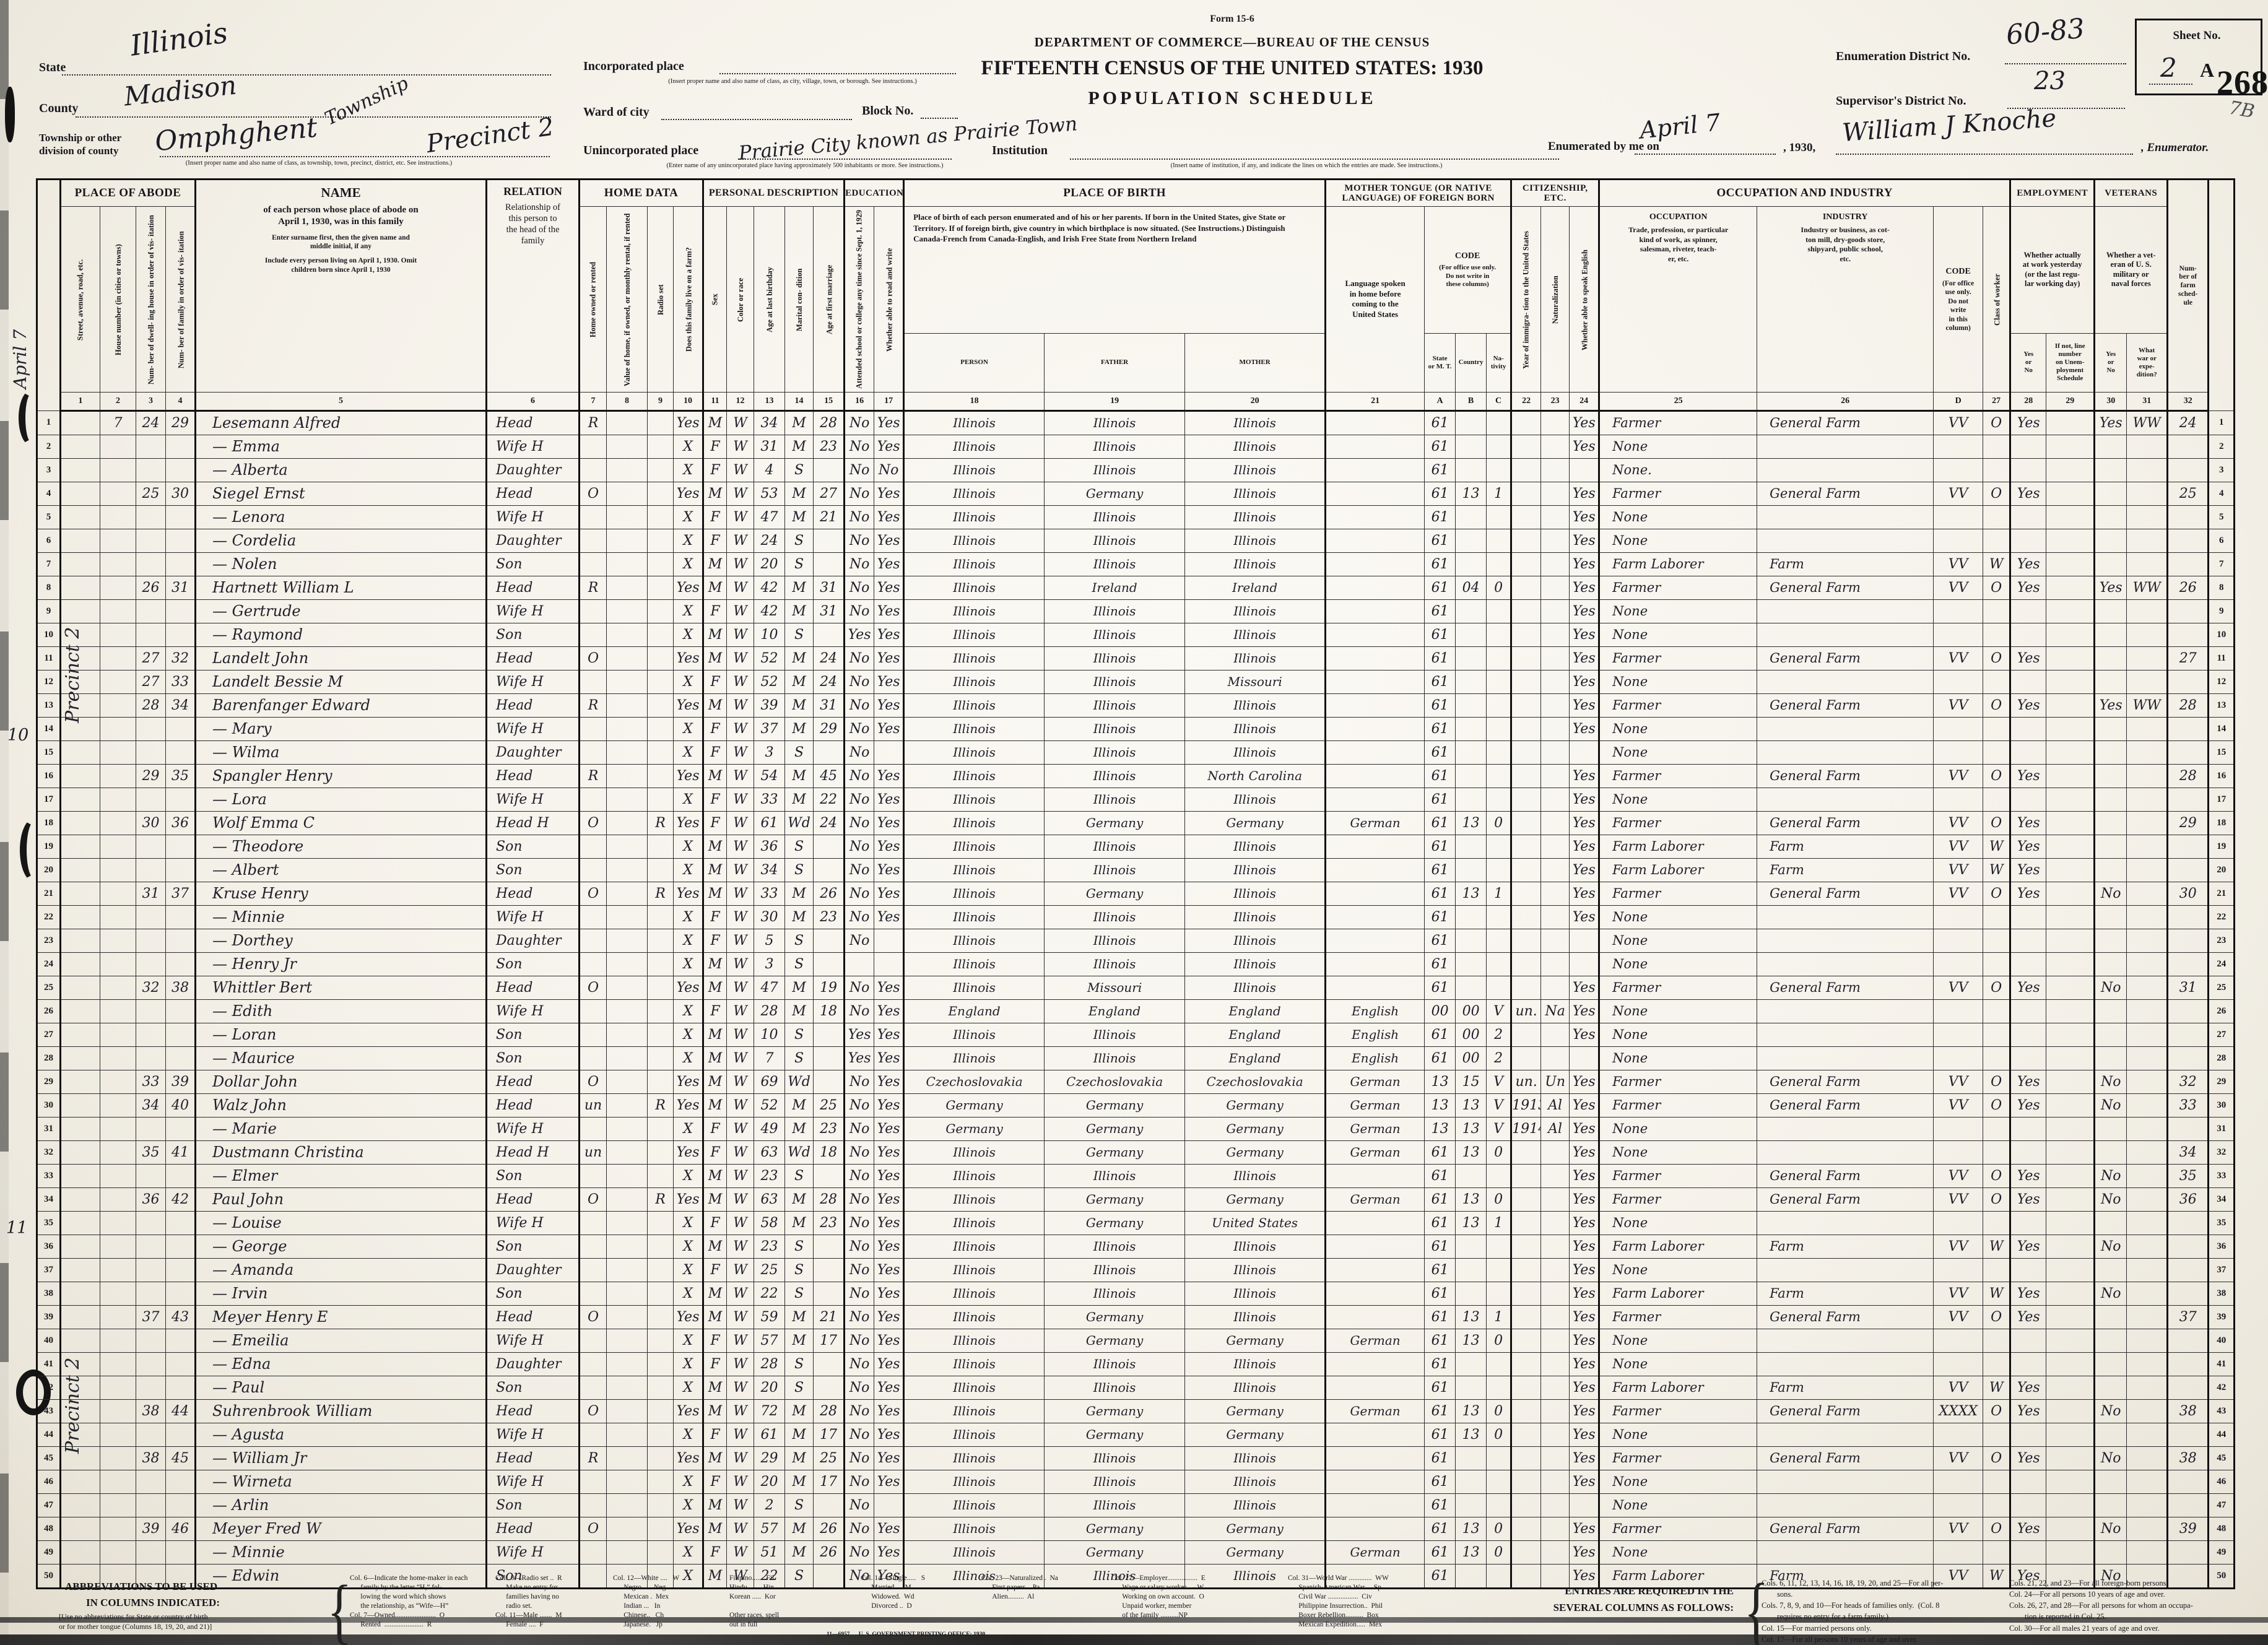 This screenshot has width=2268, height=1645. What do you see at coordinates (829, 1411) in the screenshot?
I see `cell-c15: 28` at bounding box center [829, 1411].